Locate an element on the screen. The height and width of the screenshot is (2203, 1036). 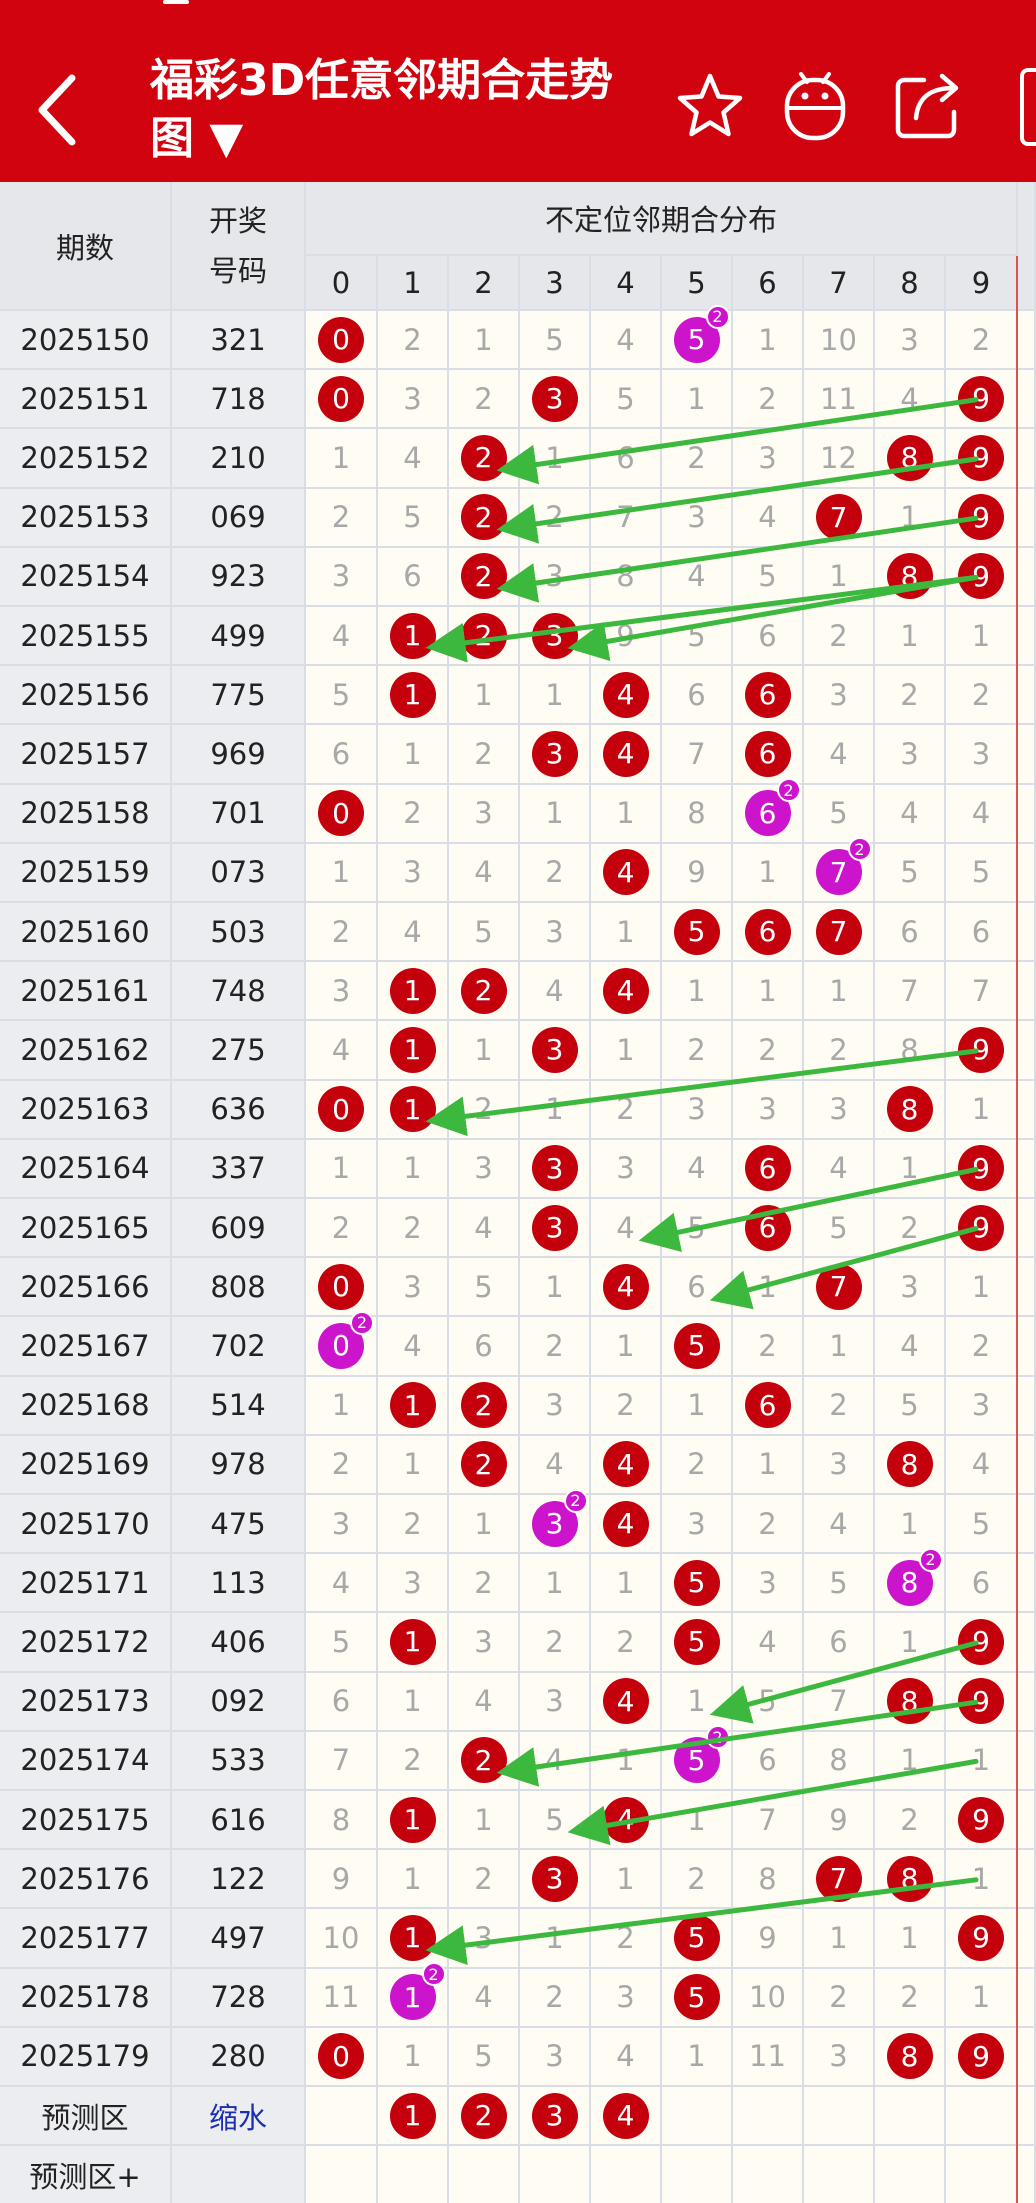
prediction-row-label: 预测区 is located at coordinates (86, 2117).